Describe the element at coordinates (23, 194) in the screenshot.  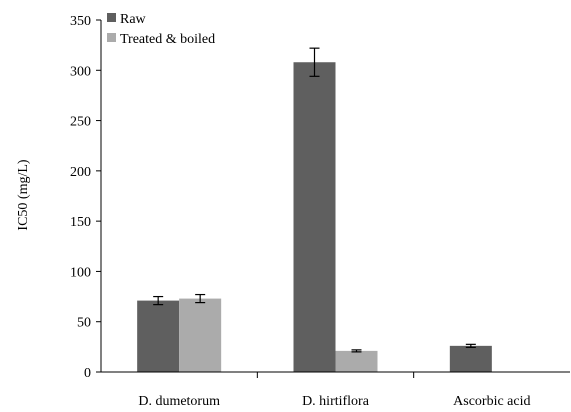
I see `y-axis-title: IC50 (mg/L)` at that location.